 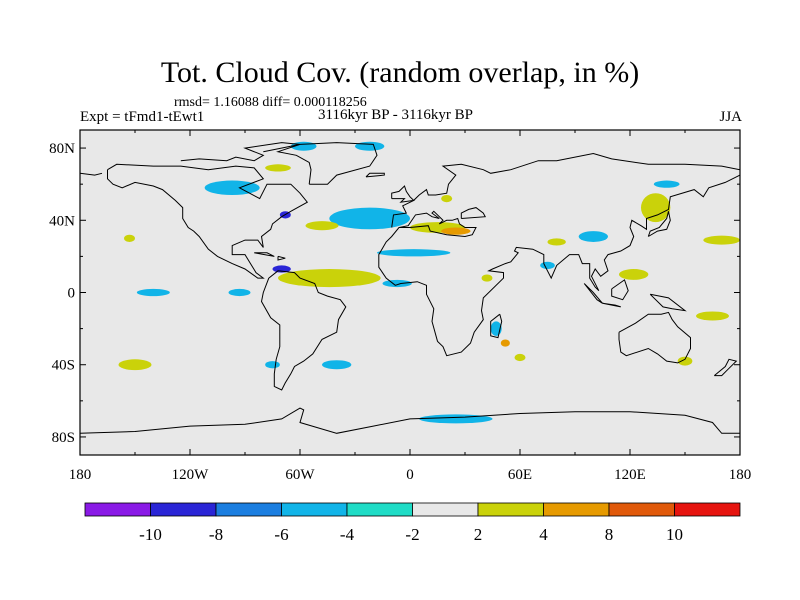 I want to click on colorbar-label: 10, so click(x=674, y=534).